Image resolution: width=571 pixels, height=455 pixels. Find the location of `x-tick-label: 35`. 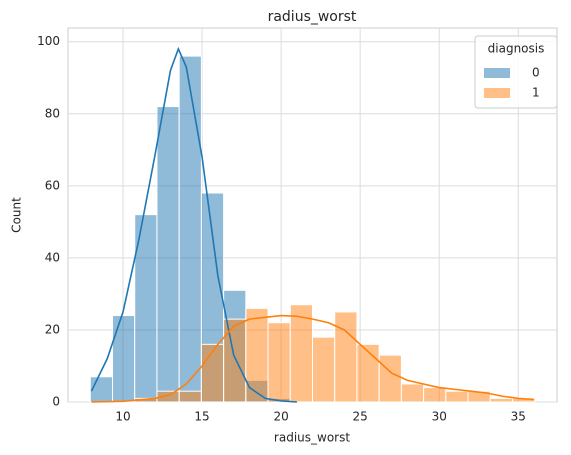

x-tick-label: 35 is located at coordinates (518, 417).